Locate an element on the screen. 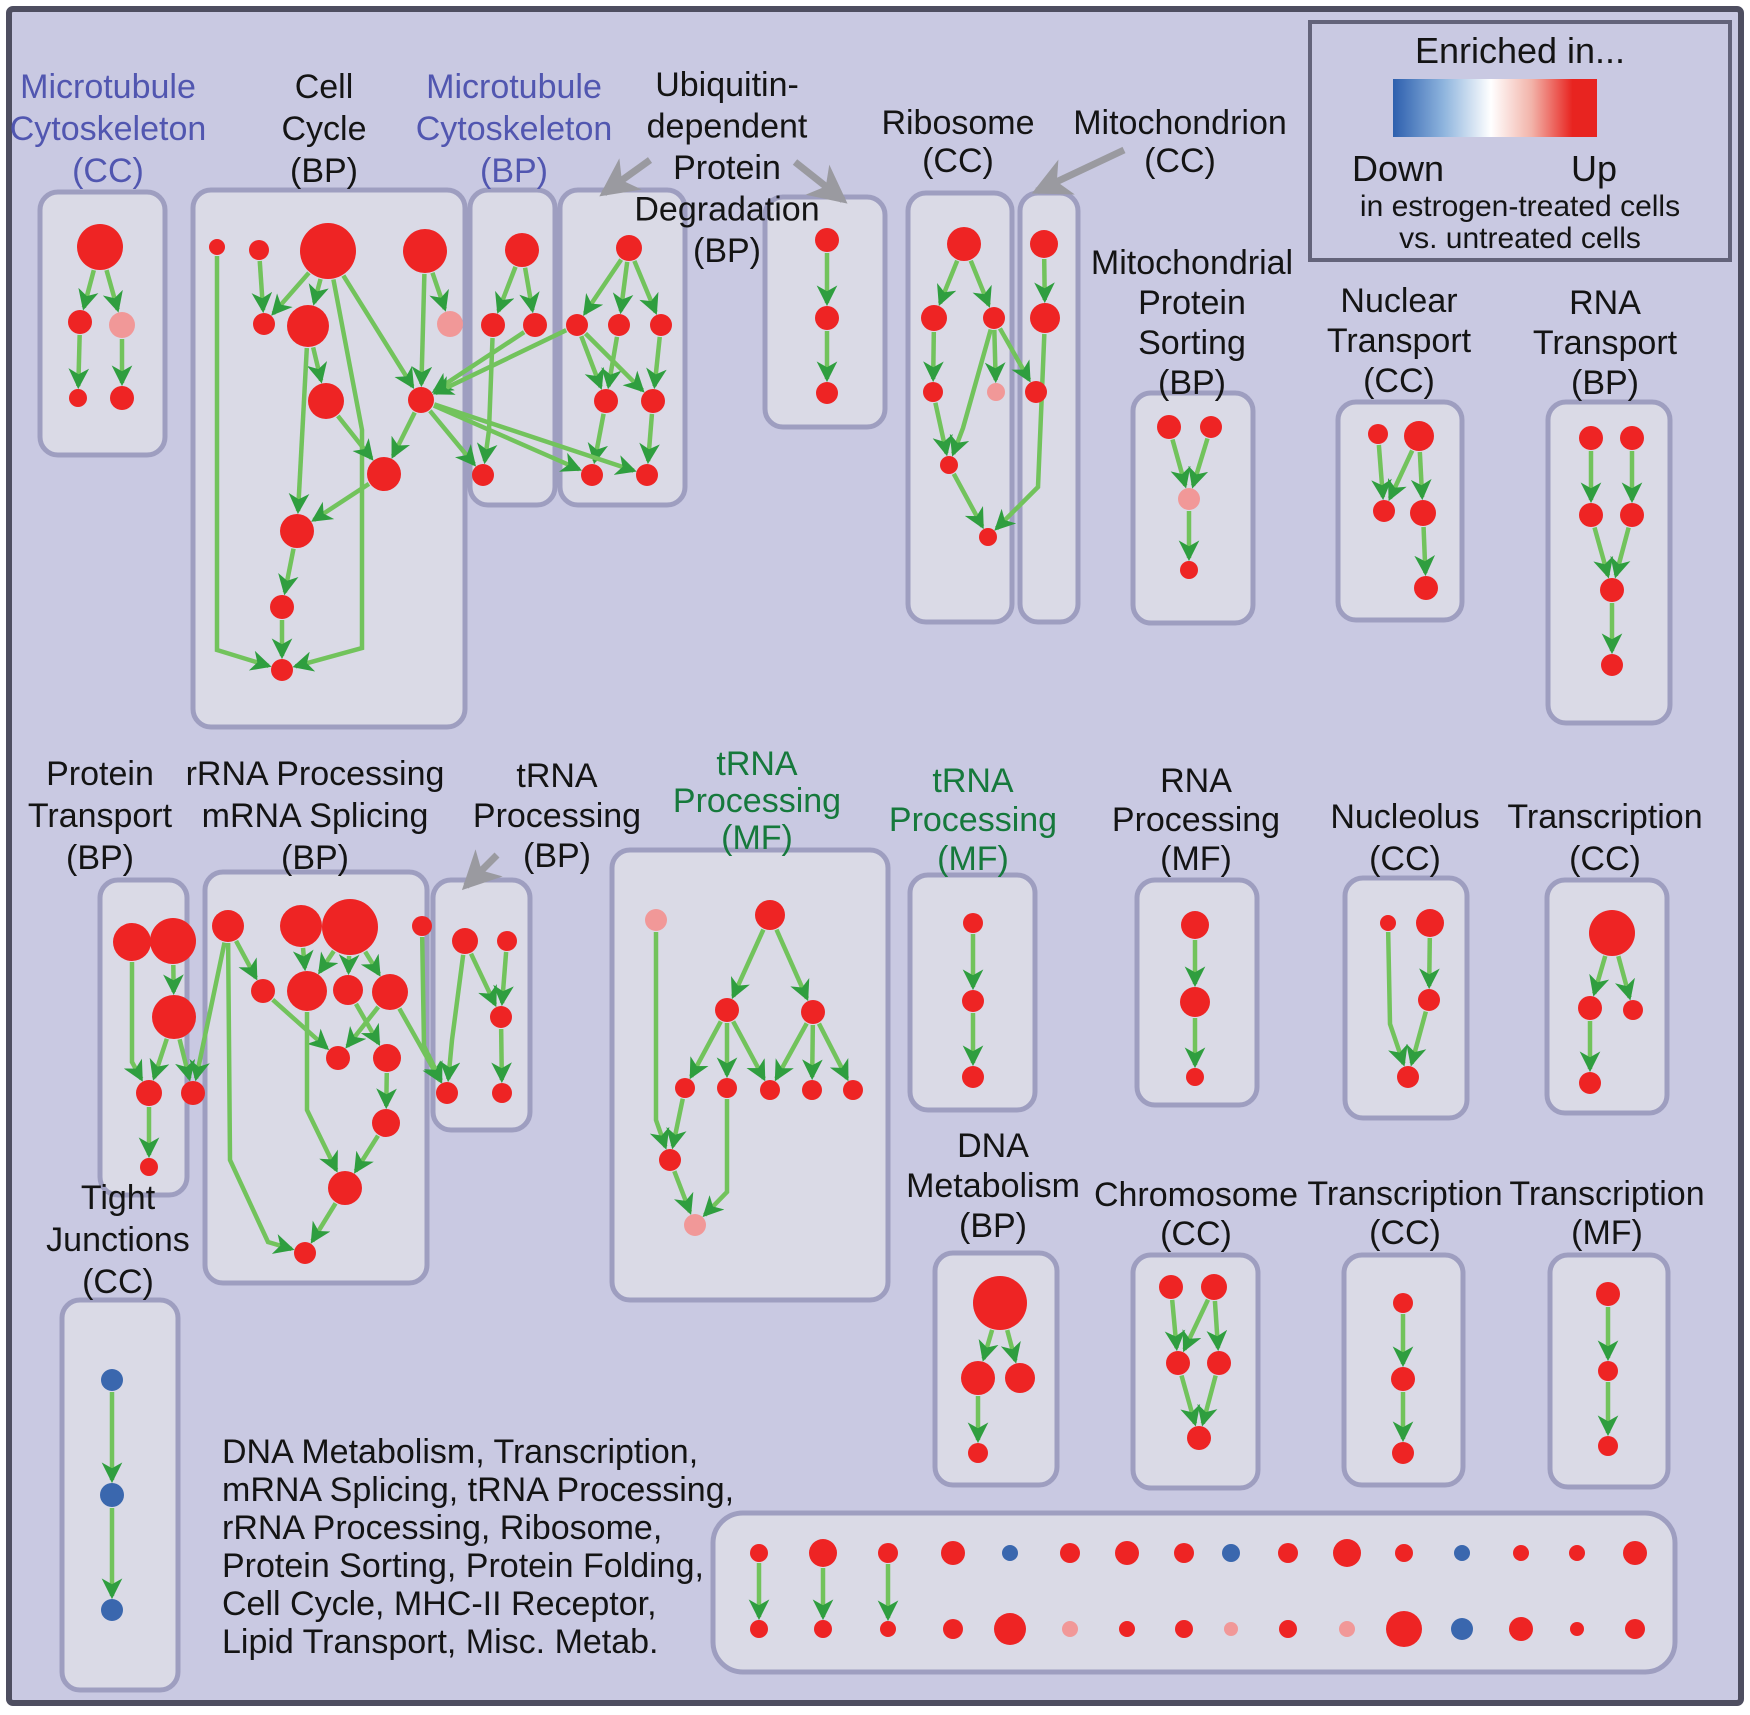 This screenshot has height=1715, width=1750. cluster-label-microtubule-cytoskeleton-cc: Cytoskeleton is located at coordinates (108, 129).